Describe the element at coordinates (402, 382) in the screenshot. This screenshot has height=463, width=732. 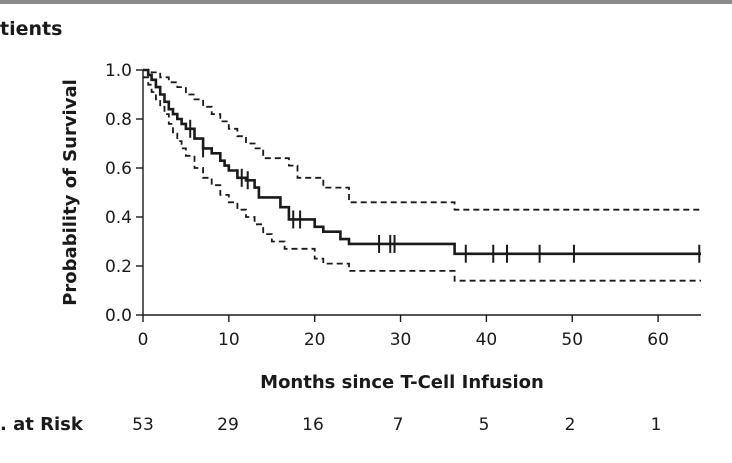
I see `x-axis-title: Months since T-Cell Infusion` at that location.